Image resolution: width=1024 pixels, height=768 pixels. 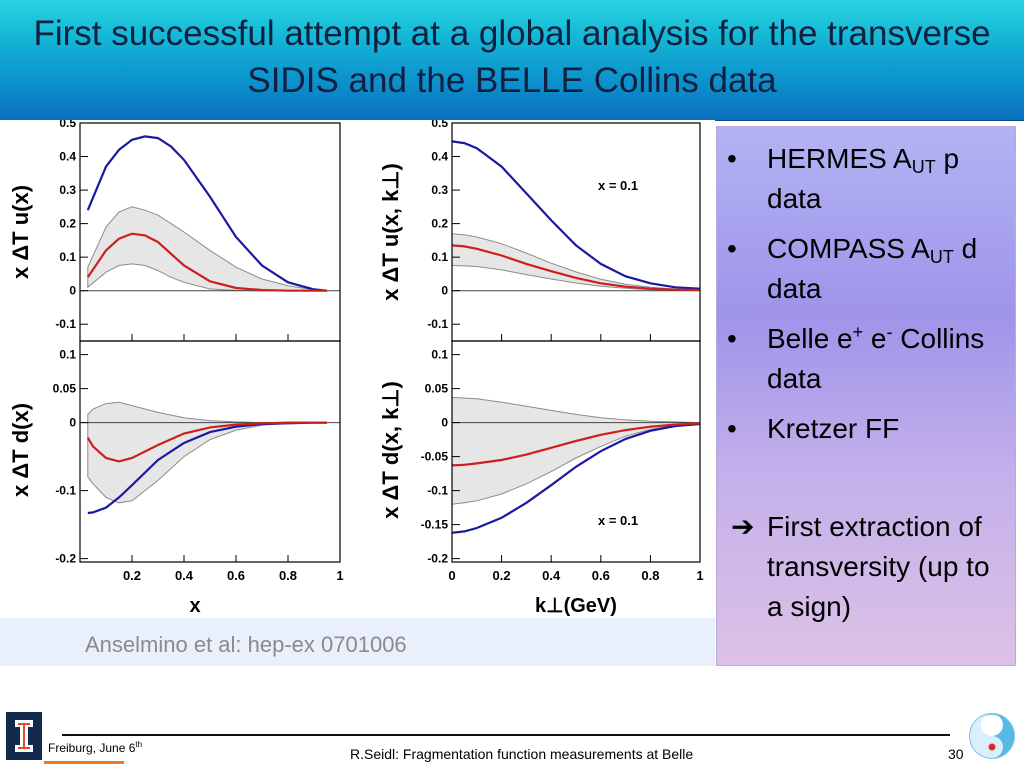 I want to click on belle-logo-icon, so click(x=992, y=736).